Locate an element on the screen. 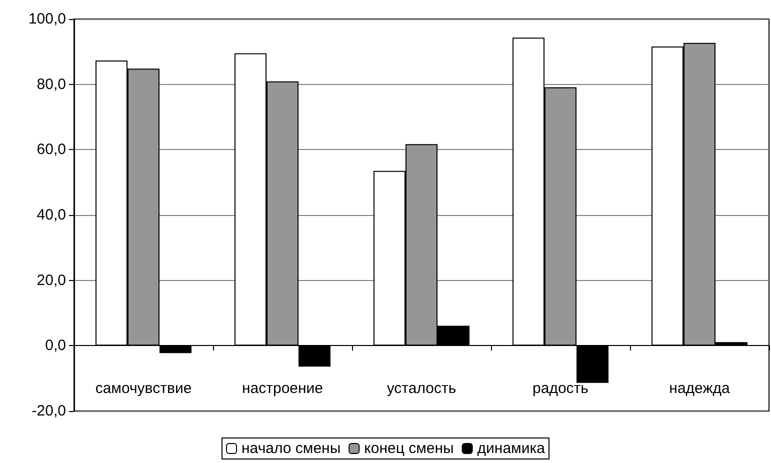 This screenshot has width=771, height=463. x-tick-label: радость is located at coordinates (560, 388).